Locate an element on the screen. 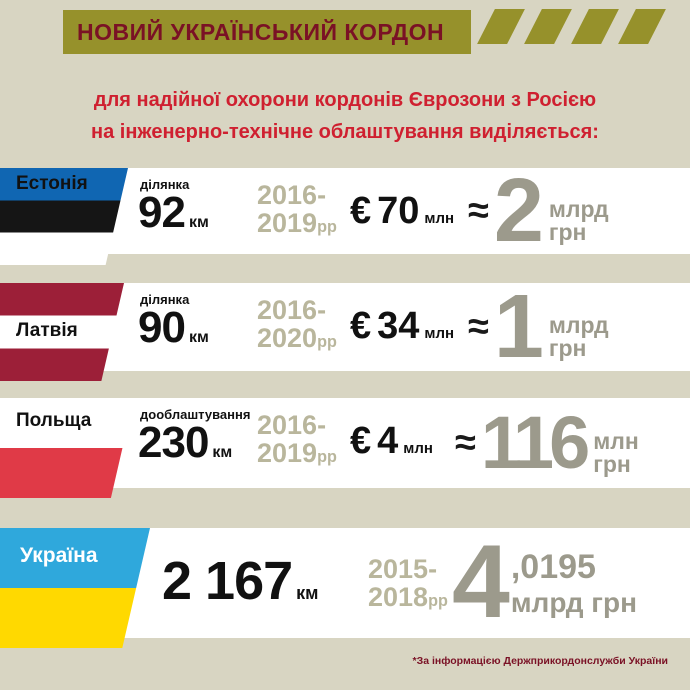 This screenshot has width=690, height=690. length-value: 230 is located at coordinates (173, 442).